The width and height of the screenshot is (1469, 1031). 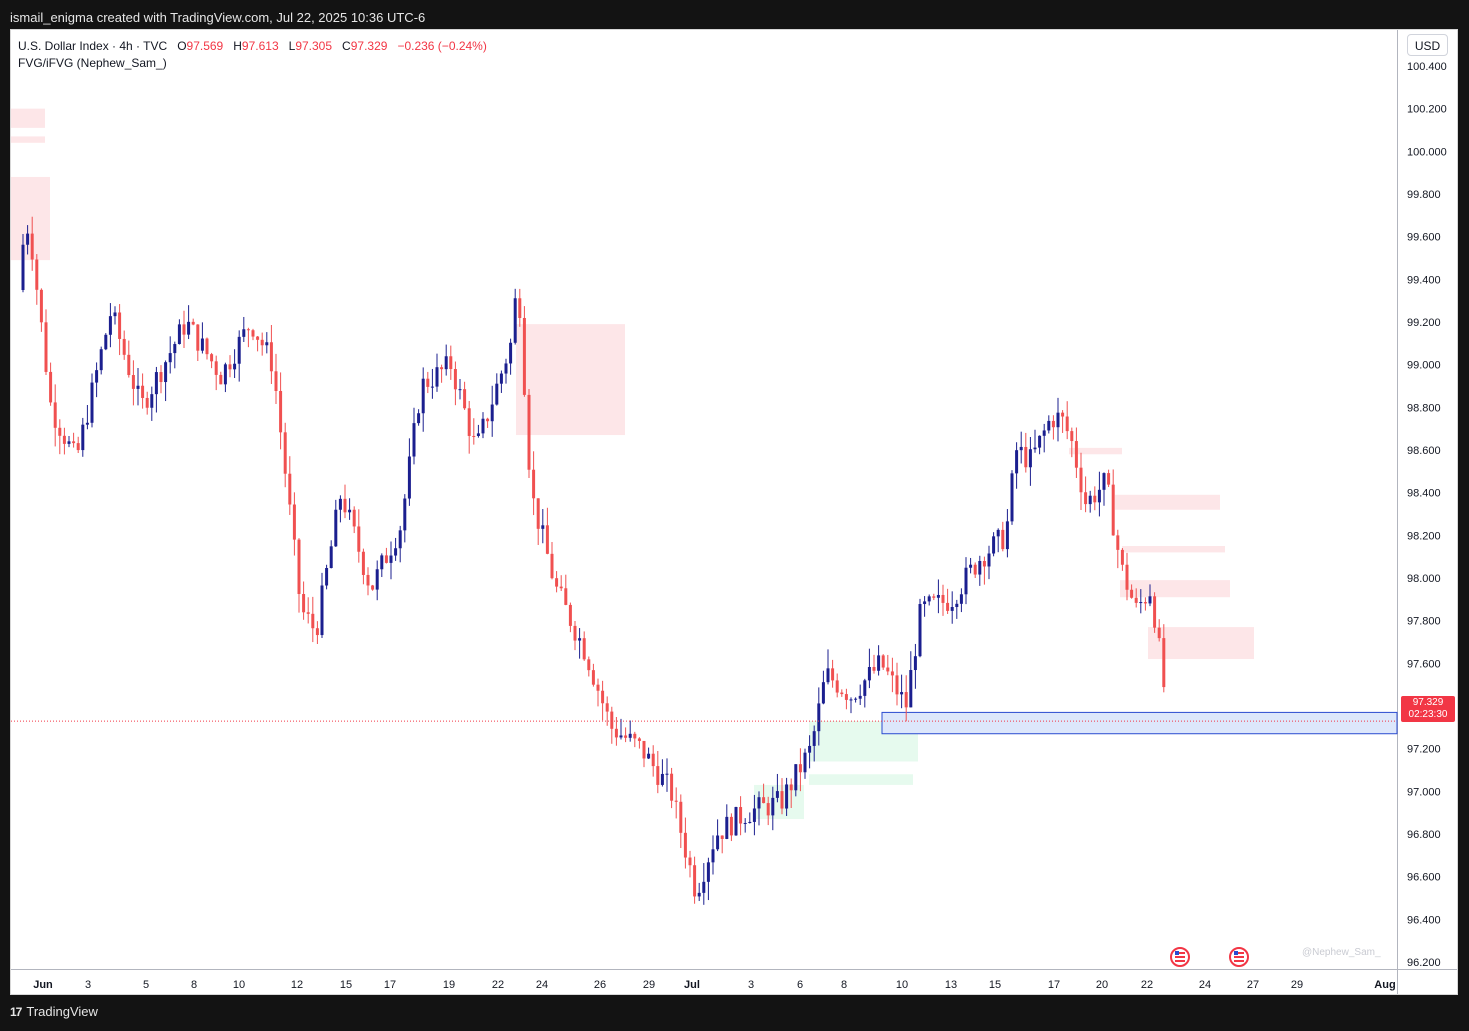 What do you see at coordinates (1427, 45) in the screenshot?
I see `currency-button: USD` at bounding box center [1427, 45].